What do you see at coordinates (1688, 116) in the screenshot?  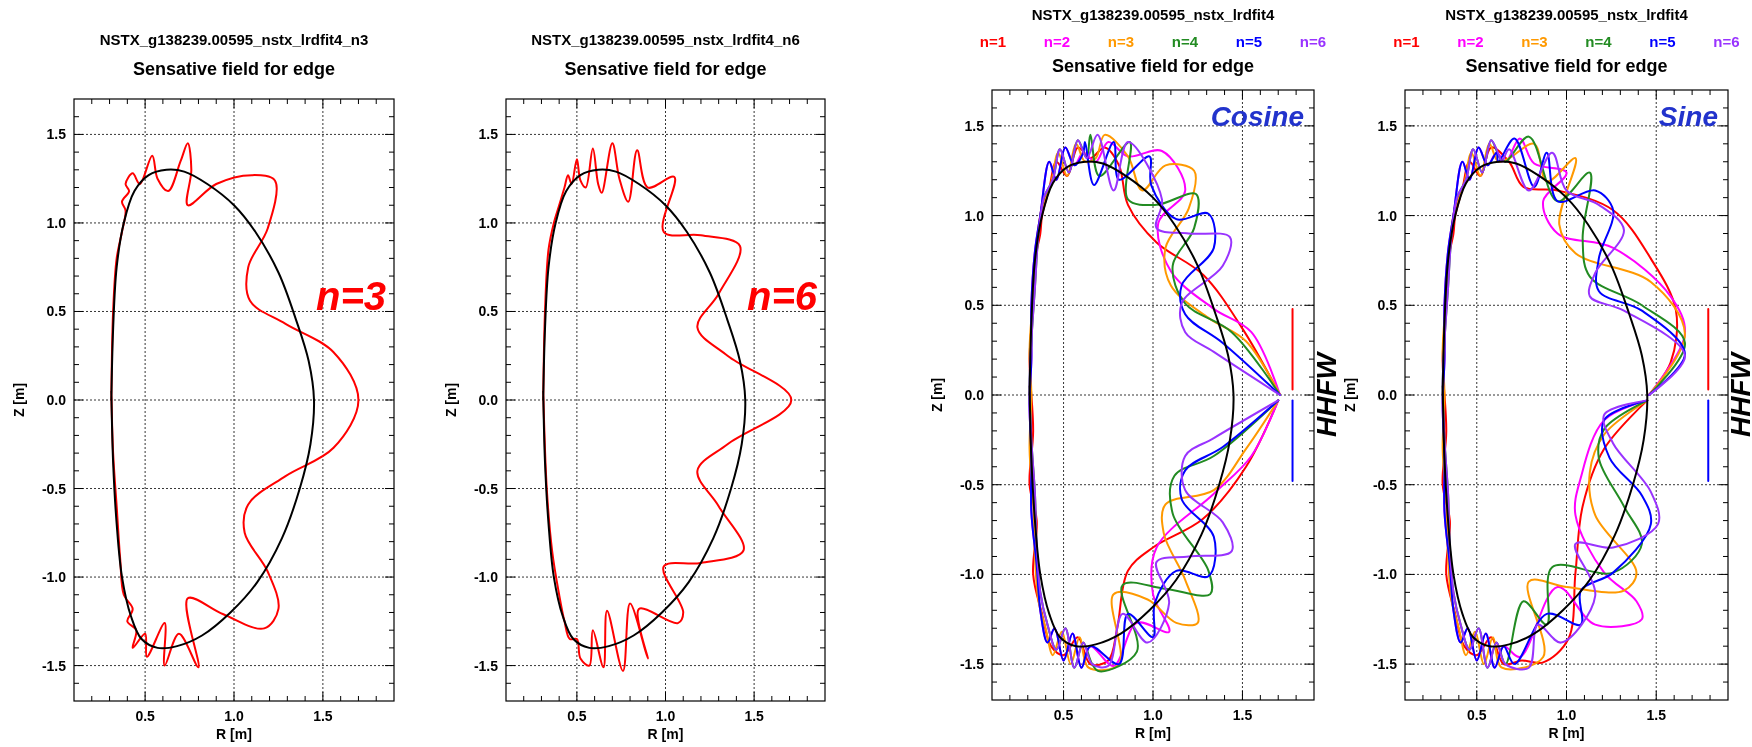 I see `annotation: Sine` at bounding box center [1688, 116].